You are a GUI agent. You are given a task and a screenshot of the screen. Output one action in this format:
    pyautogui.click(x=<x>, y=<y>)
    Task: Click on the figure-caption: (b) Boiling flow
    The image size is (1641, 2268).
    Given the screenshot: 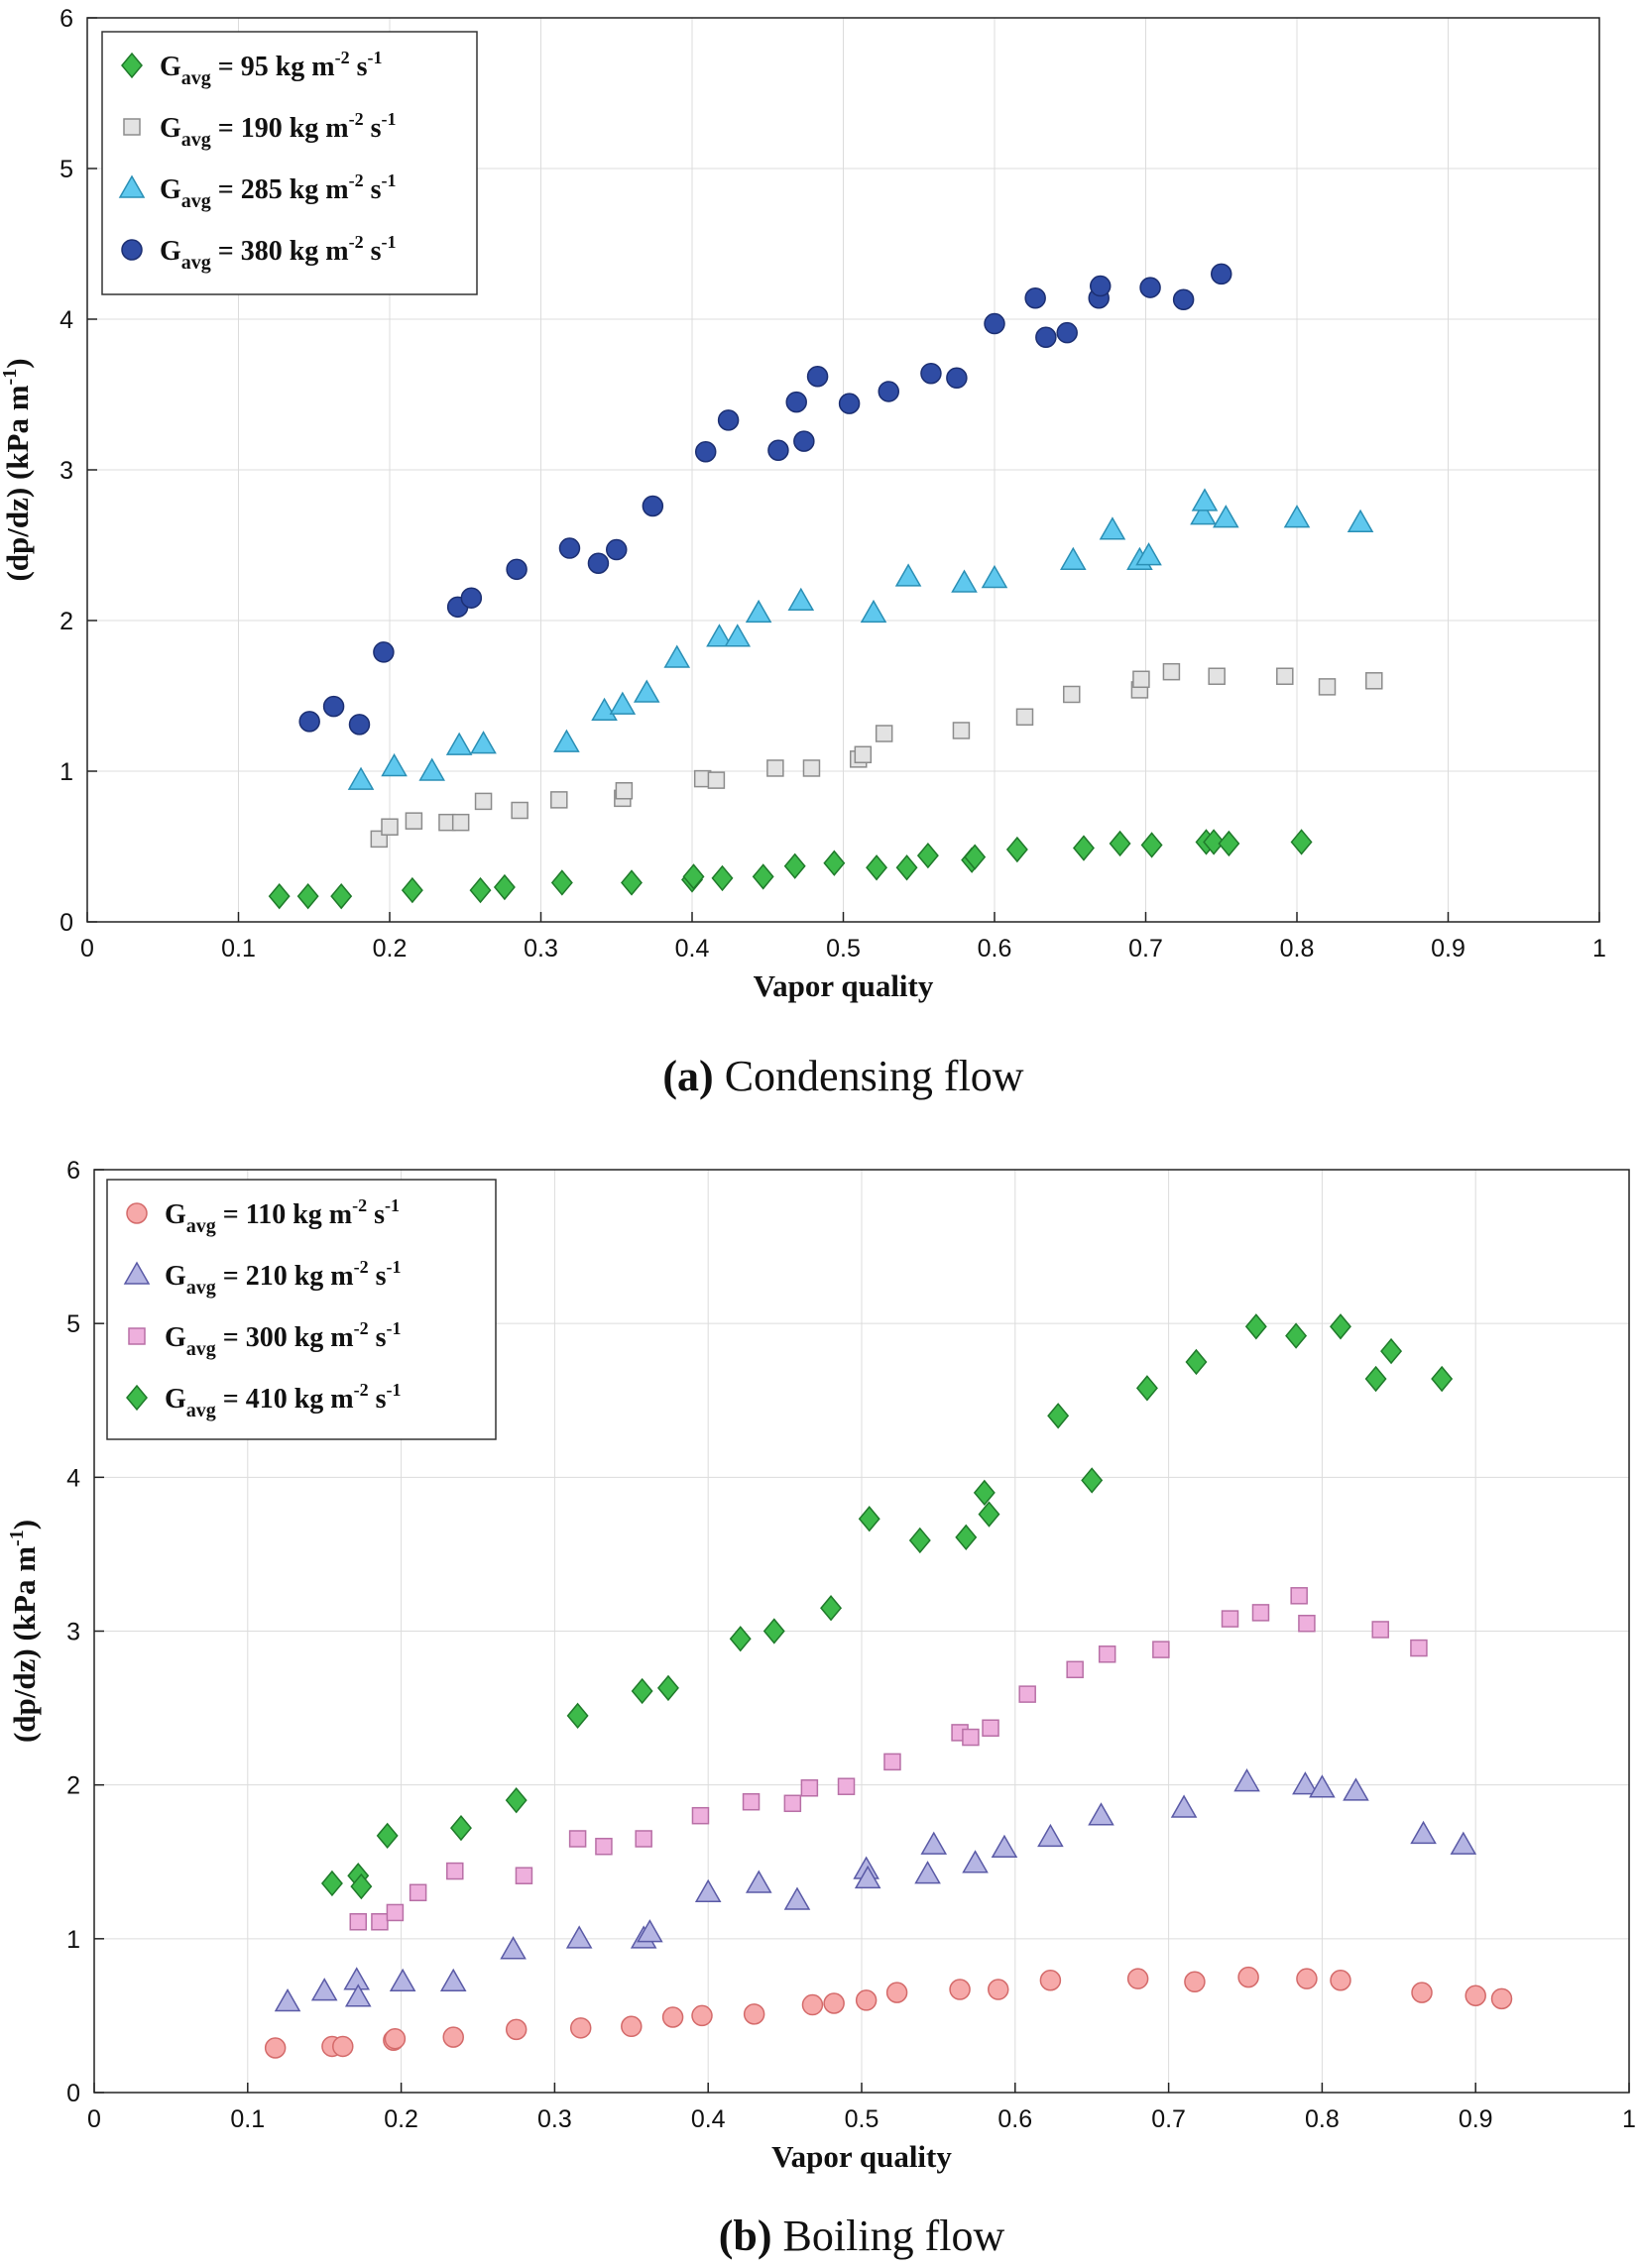 What is the action you would take?
    pyautogui.click(x=862, y=2235)
    